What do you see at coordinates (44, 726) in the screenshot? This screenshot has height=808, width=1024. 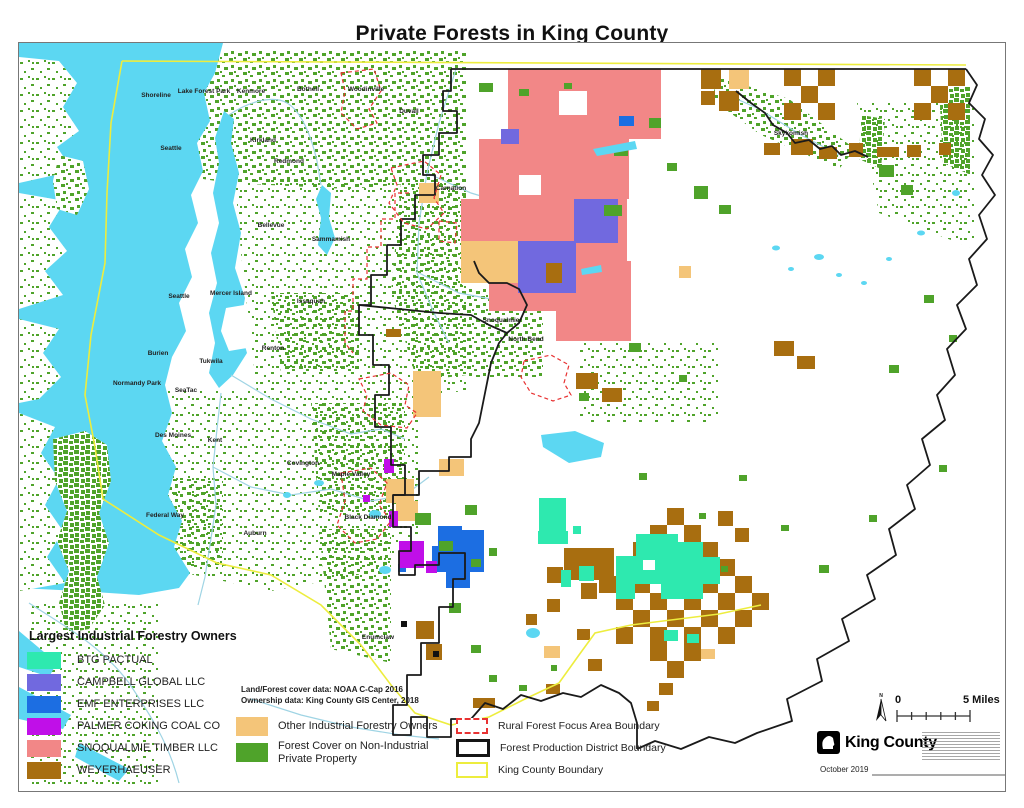 I see `palmer-swatch` at bounding box center [44, 726].